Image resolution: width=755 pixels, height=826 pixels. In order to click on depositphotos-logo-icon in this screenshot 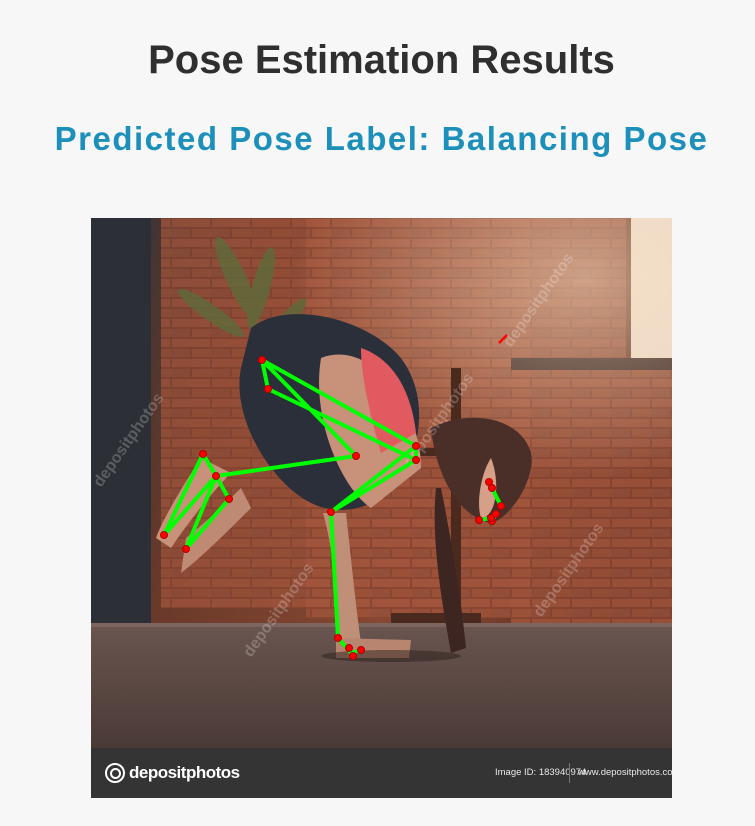, I will do `click(115, 773)`.